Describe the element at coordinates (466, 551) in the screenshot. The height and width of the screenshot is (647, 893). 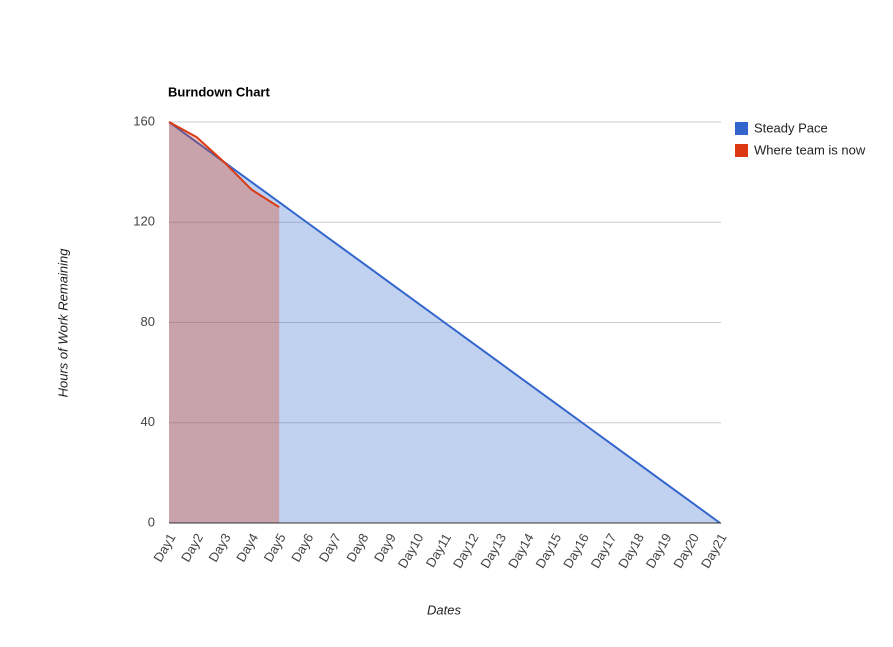
I see `x-tick-label: Day12` at that location.